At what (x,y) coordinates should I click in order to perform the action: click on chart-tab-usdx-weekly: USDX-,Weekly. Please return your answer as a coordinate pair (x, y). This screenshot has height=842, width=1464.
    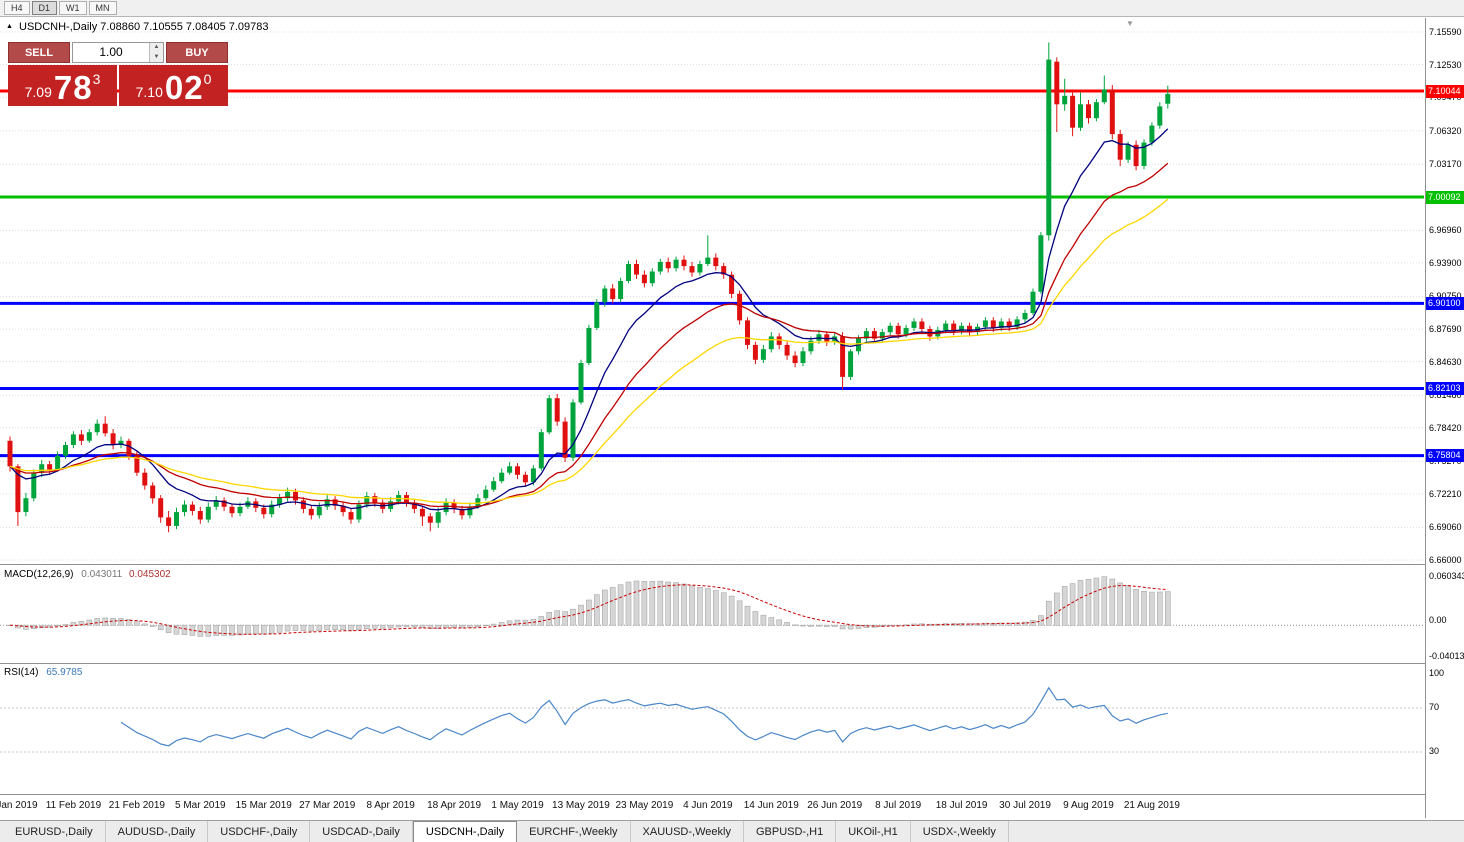
    Looking at the image, I should click on (960, 831).